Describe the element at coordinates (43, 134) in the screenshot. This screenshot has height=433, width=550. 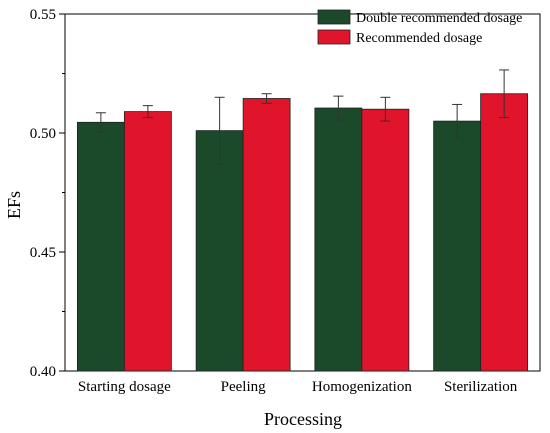
I see `y-tick-label: 0.50` at that location.